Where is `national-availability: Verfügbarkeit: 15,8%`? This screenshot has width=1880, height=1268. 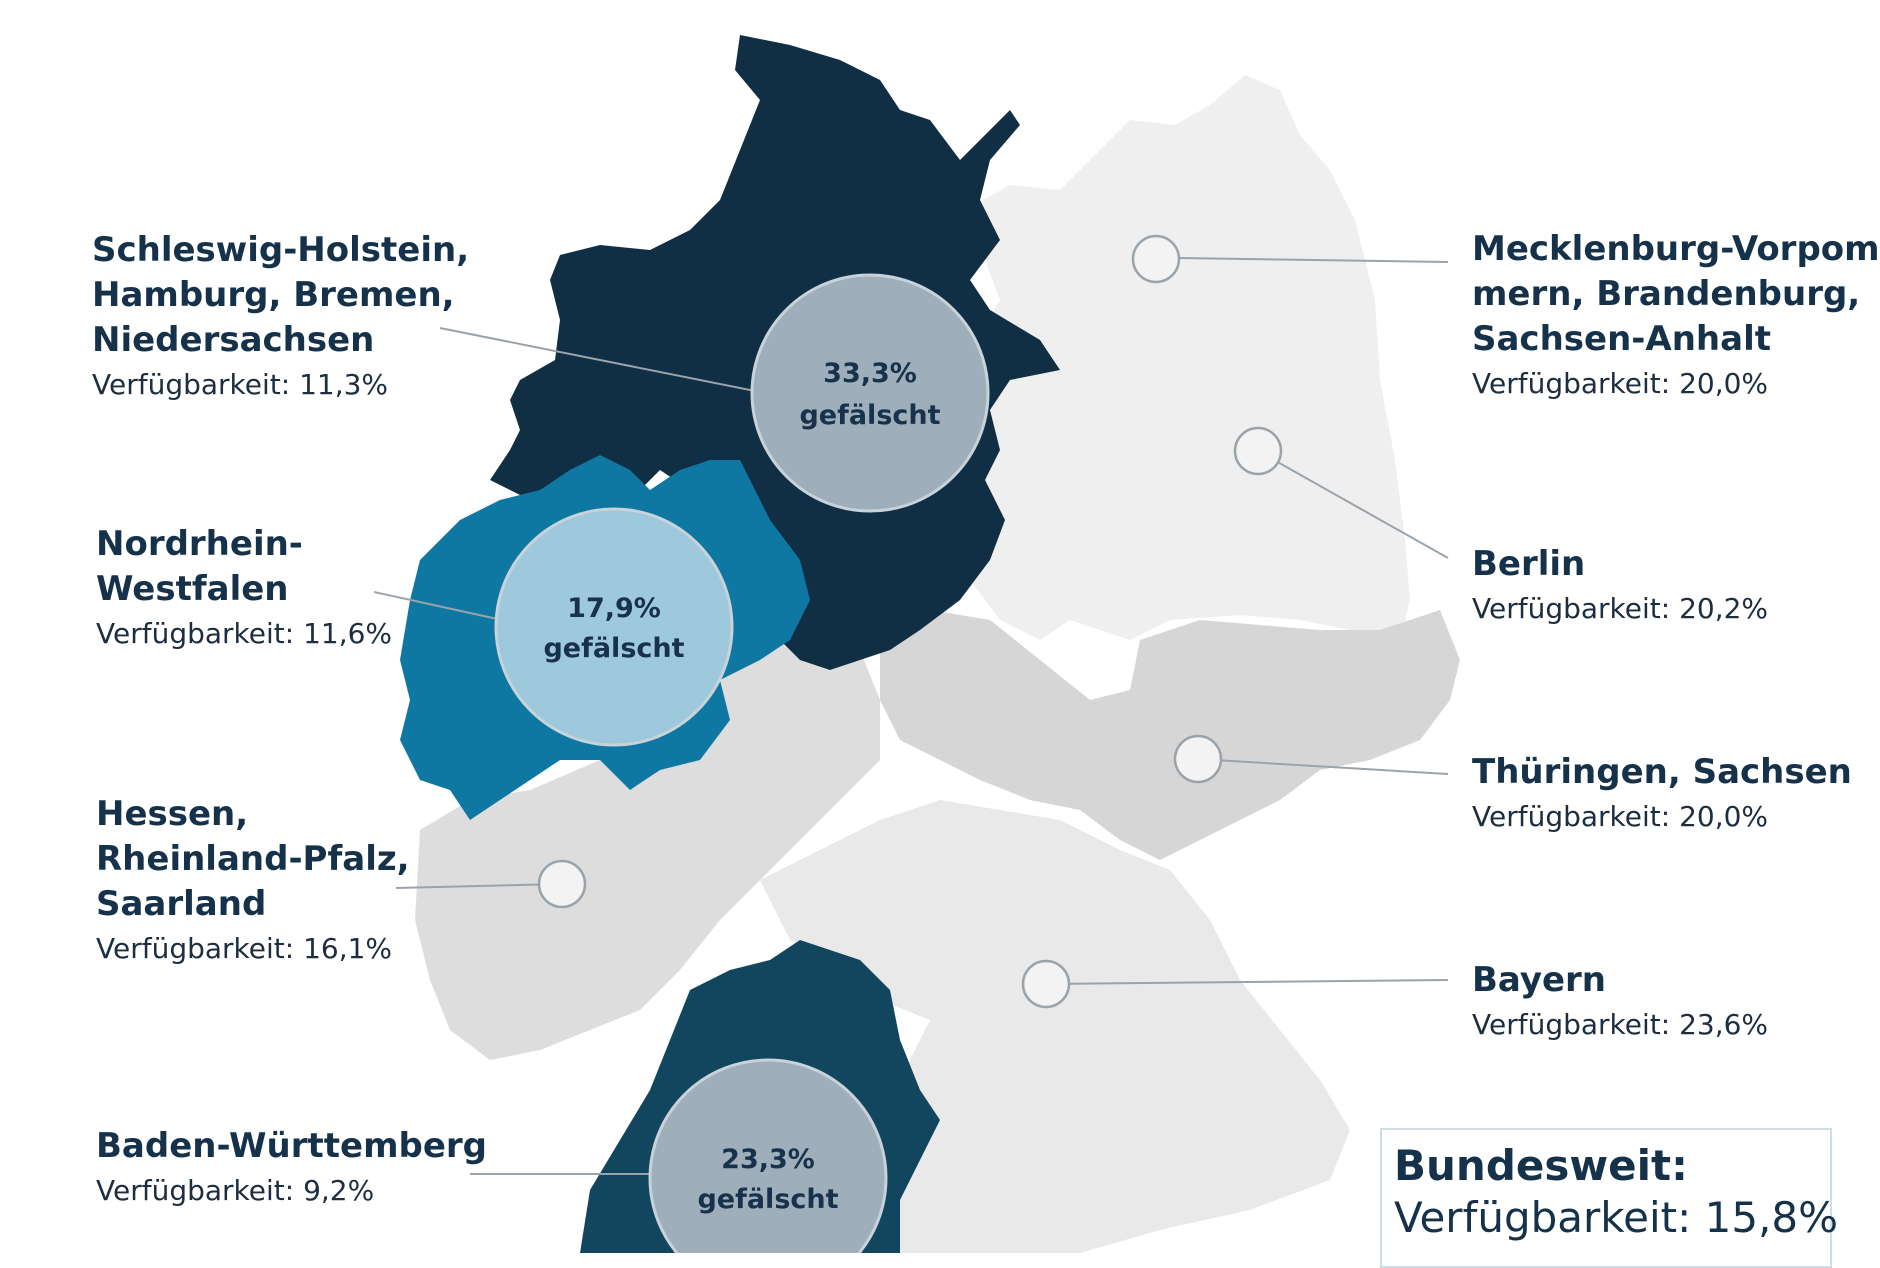
national-availability: Verfügbarkeit: 15,8% is located at coordinates (1616, 1217).